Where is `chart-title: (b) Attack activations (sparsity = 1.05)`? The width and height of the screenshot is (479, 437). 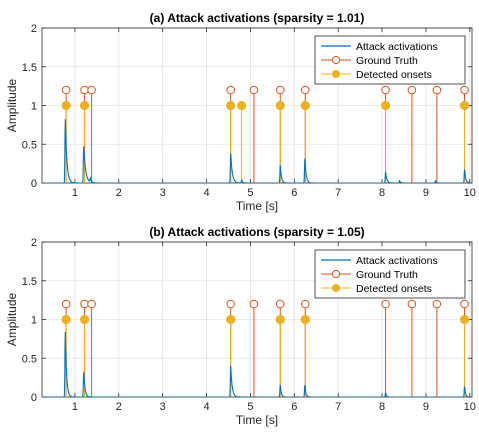 chart-title: (b) Attack activations (sparsity = 1.05) is located at coordinates (256, 232).